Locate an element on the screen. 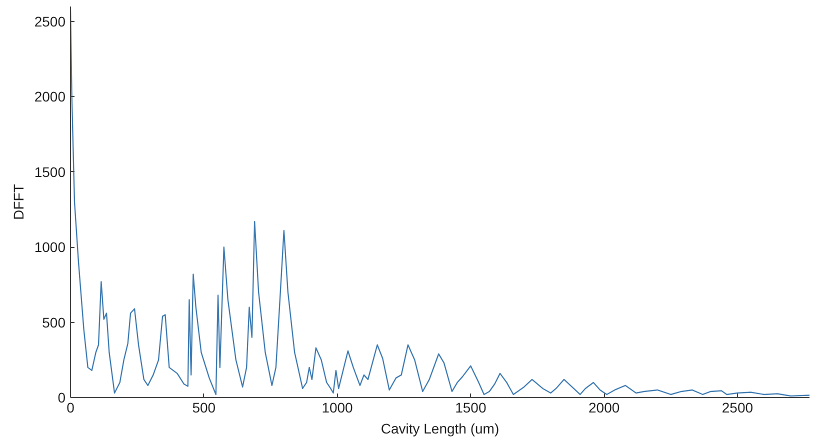  x-tick-label: 1500 is located at coordinates (470, 408).